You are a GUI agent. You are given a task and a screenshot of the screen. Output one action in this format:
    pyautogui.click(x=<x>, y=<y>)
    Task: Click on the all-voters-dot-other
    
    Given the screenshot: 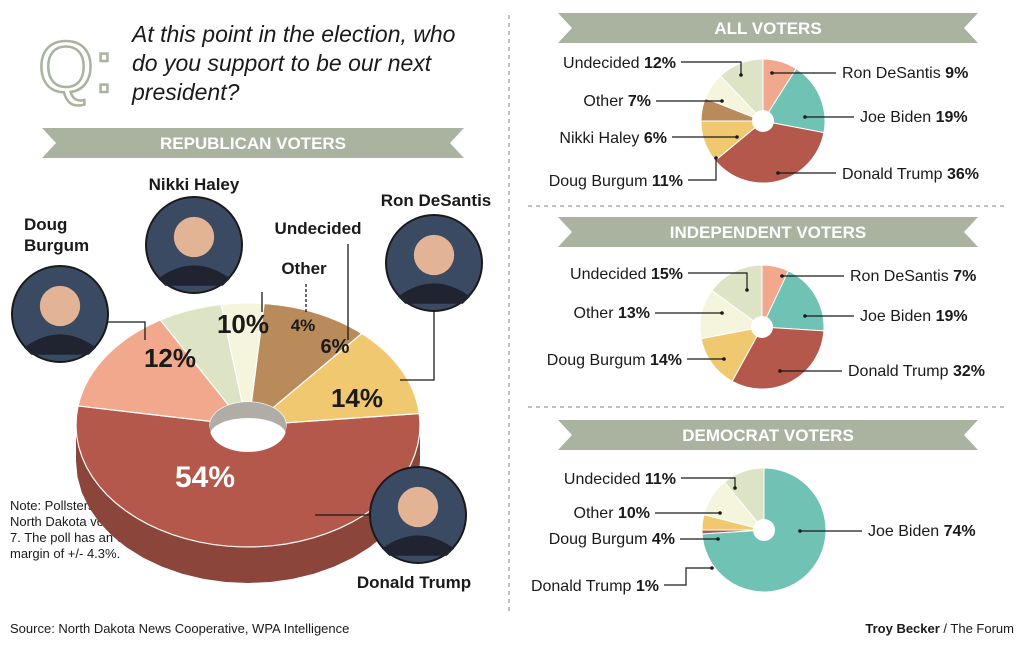 What is the action you would take?
    pyautogui.click(x=722, y=101)
    